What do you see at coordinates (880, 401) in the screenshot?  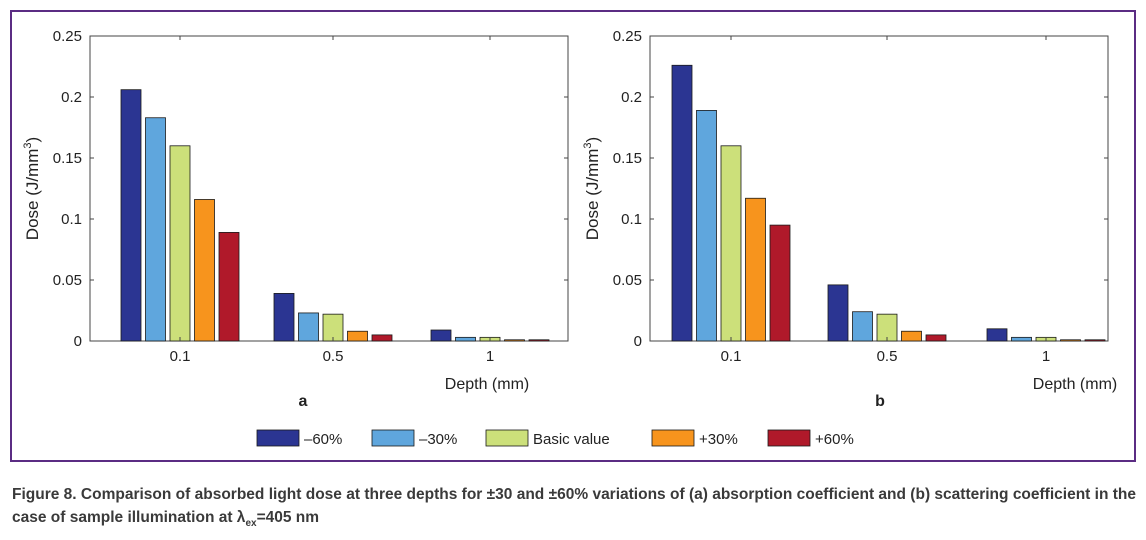 I see `panel-b-letter: b` at bounding box center [880, 401].